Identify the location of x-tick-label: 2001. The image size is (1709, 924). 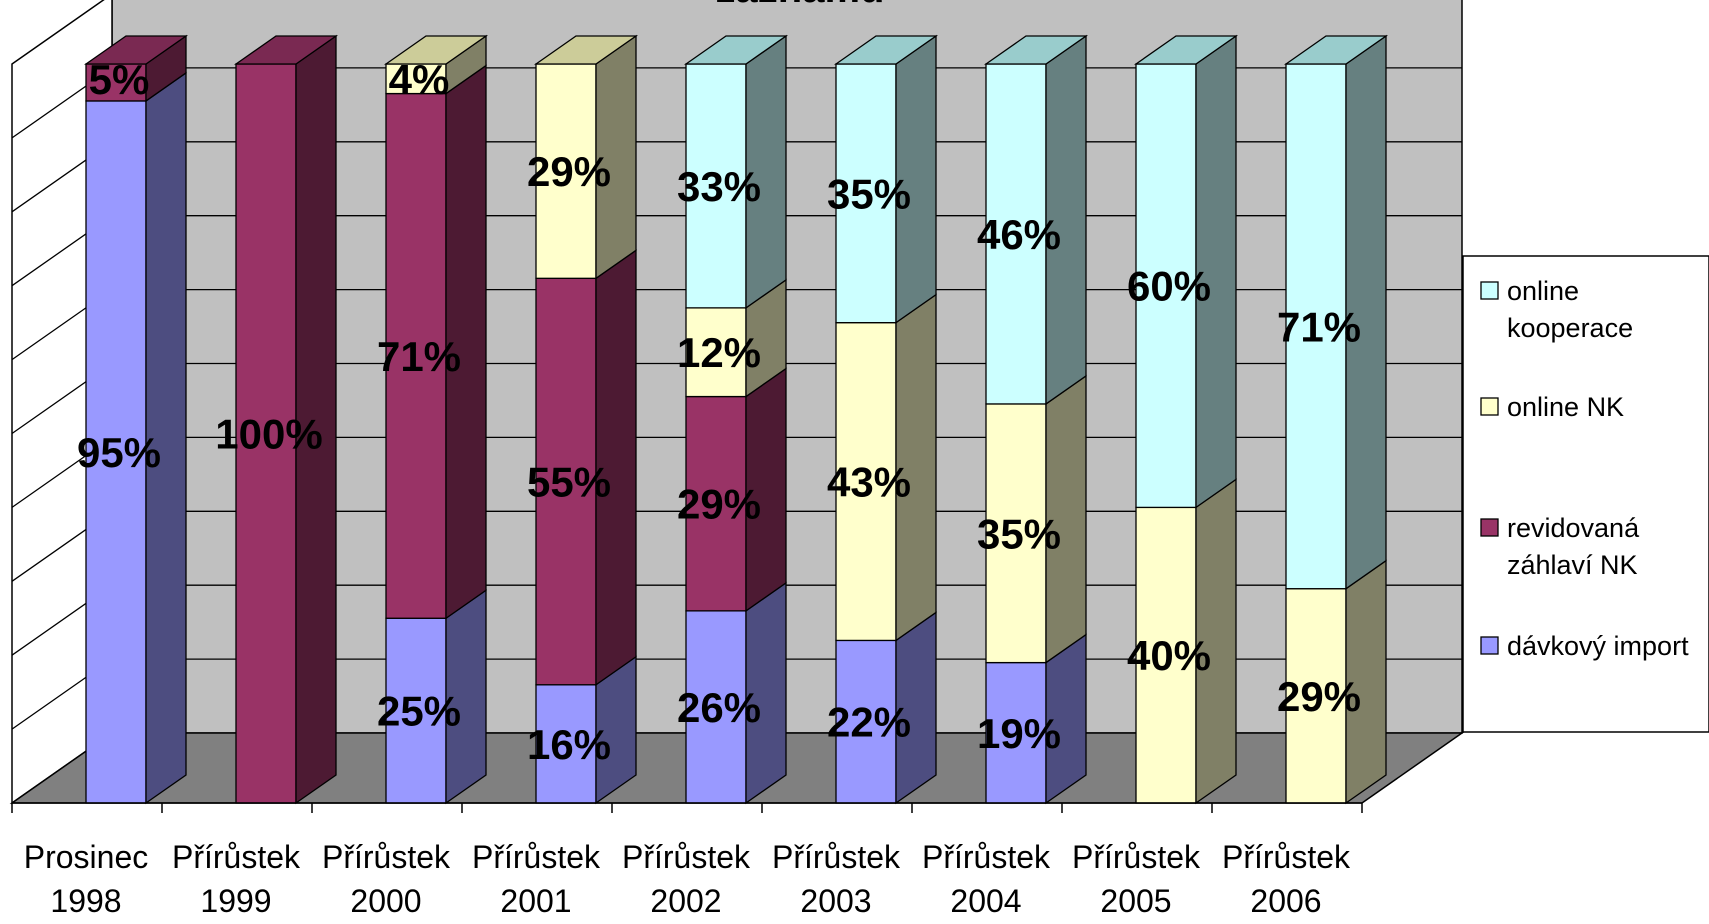
(535, 901).